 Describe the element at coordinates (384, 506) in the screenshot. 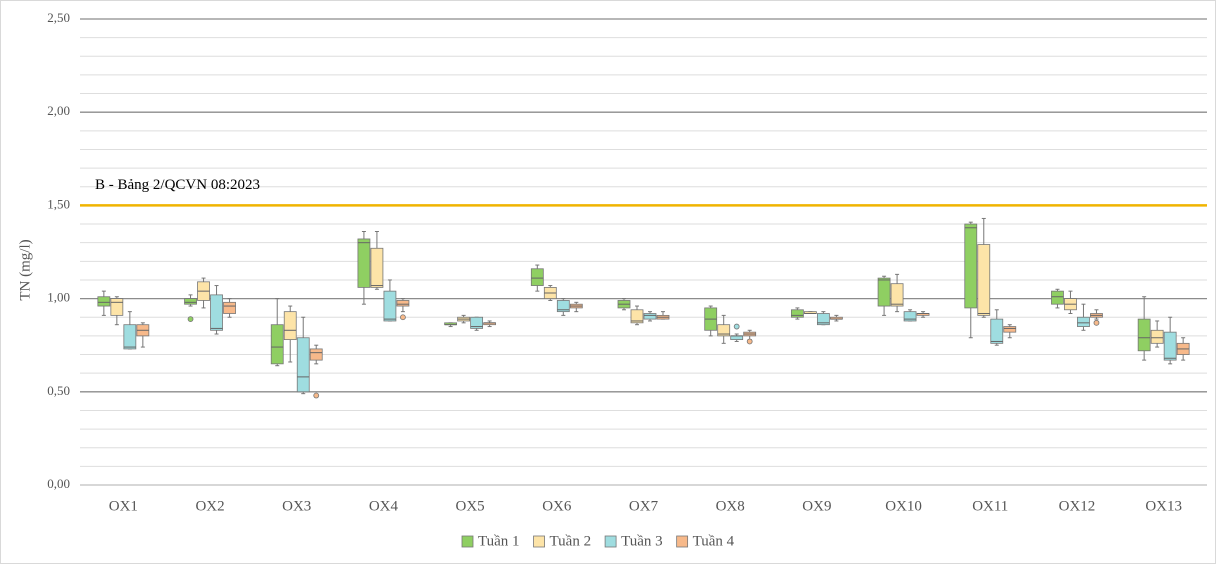

I see `x-tick-label: OX4` at that location.